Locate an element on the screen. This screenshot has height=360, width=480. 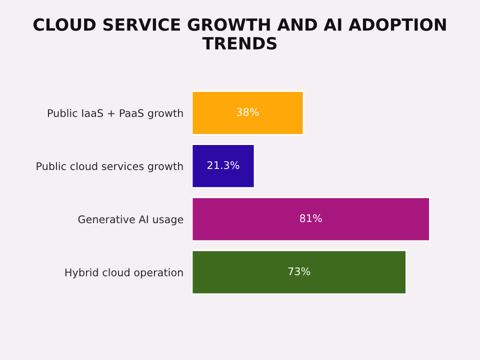
y-tick-label: Generative AI usage is located at coordinates (131, 220).